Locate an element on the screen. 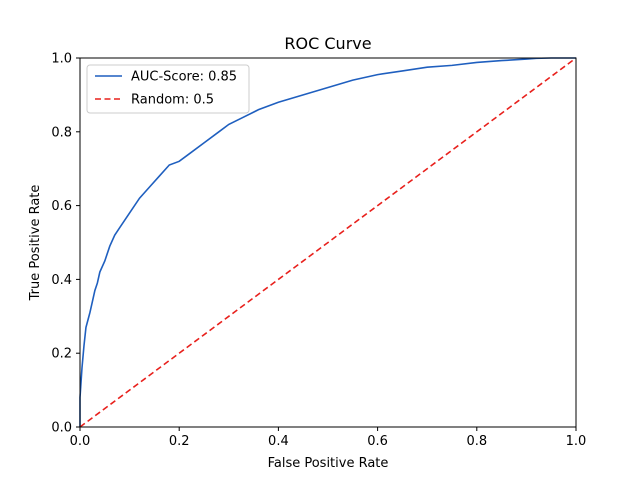 The width and height of the screenshot is (640, 480). y-tick-label: 0.2 is located at coordinates (61, 354).